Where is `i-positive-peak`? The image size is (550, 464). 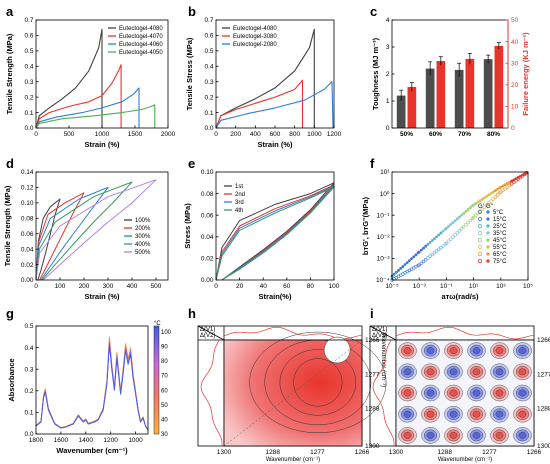 i-positive-peak is located at coordinates (476, 414).